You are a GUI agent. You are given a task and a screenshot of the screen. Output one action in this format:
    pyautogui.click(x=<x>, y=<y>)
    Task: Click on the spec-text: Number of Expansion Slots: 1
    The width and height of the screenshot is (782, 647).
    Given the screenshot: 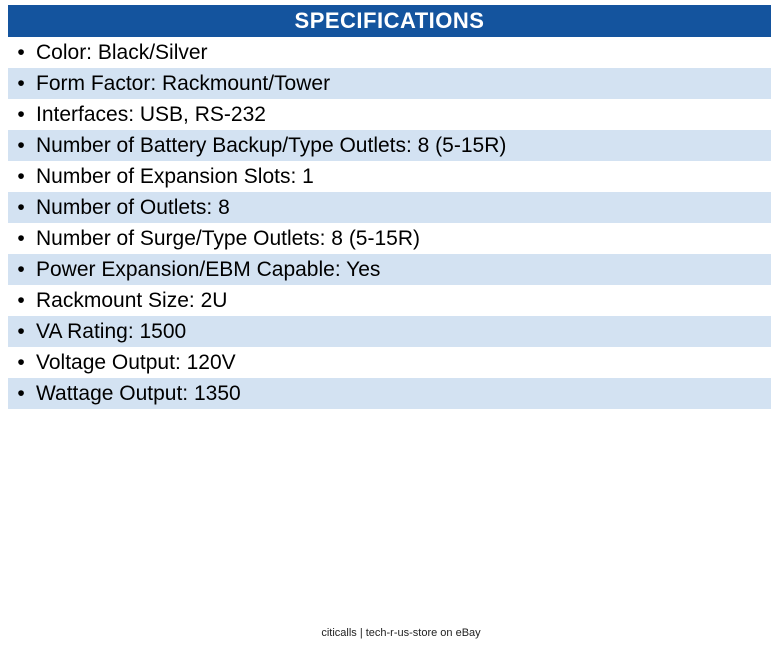 What is the action you would take?
    pyautogui.click(x=175, y=176)
    